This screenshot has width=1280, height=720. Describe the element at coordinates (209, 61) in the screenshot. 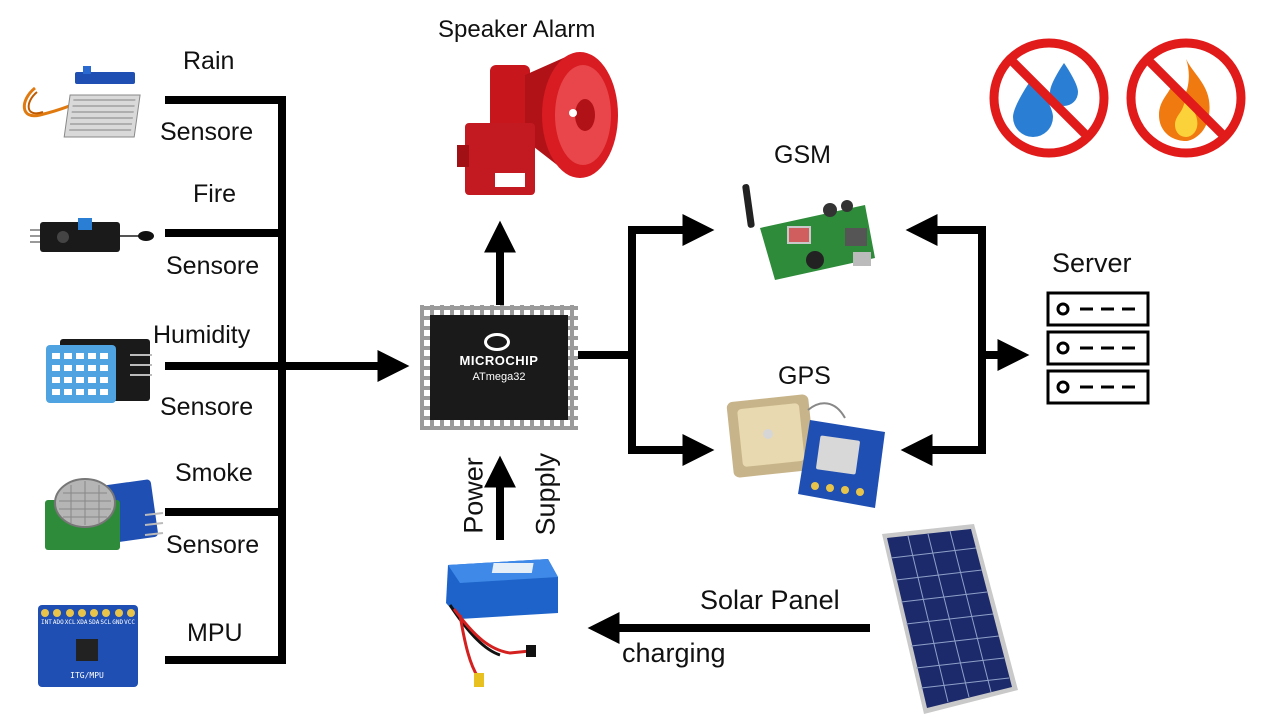

I see `rain-label: Rain` at that location.